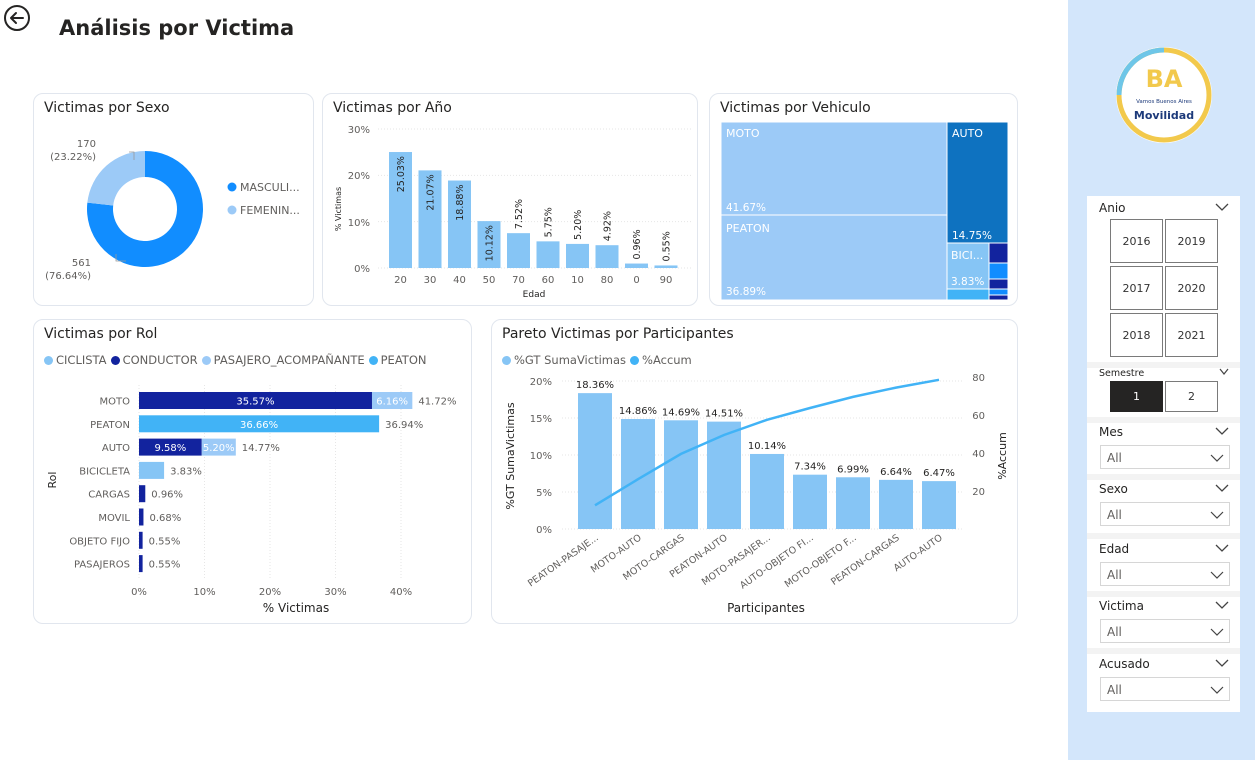  I want to click on acusado-dropdown: All, so click(1165, 689).